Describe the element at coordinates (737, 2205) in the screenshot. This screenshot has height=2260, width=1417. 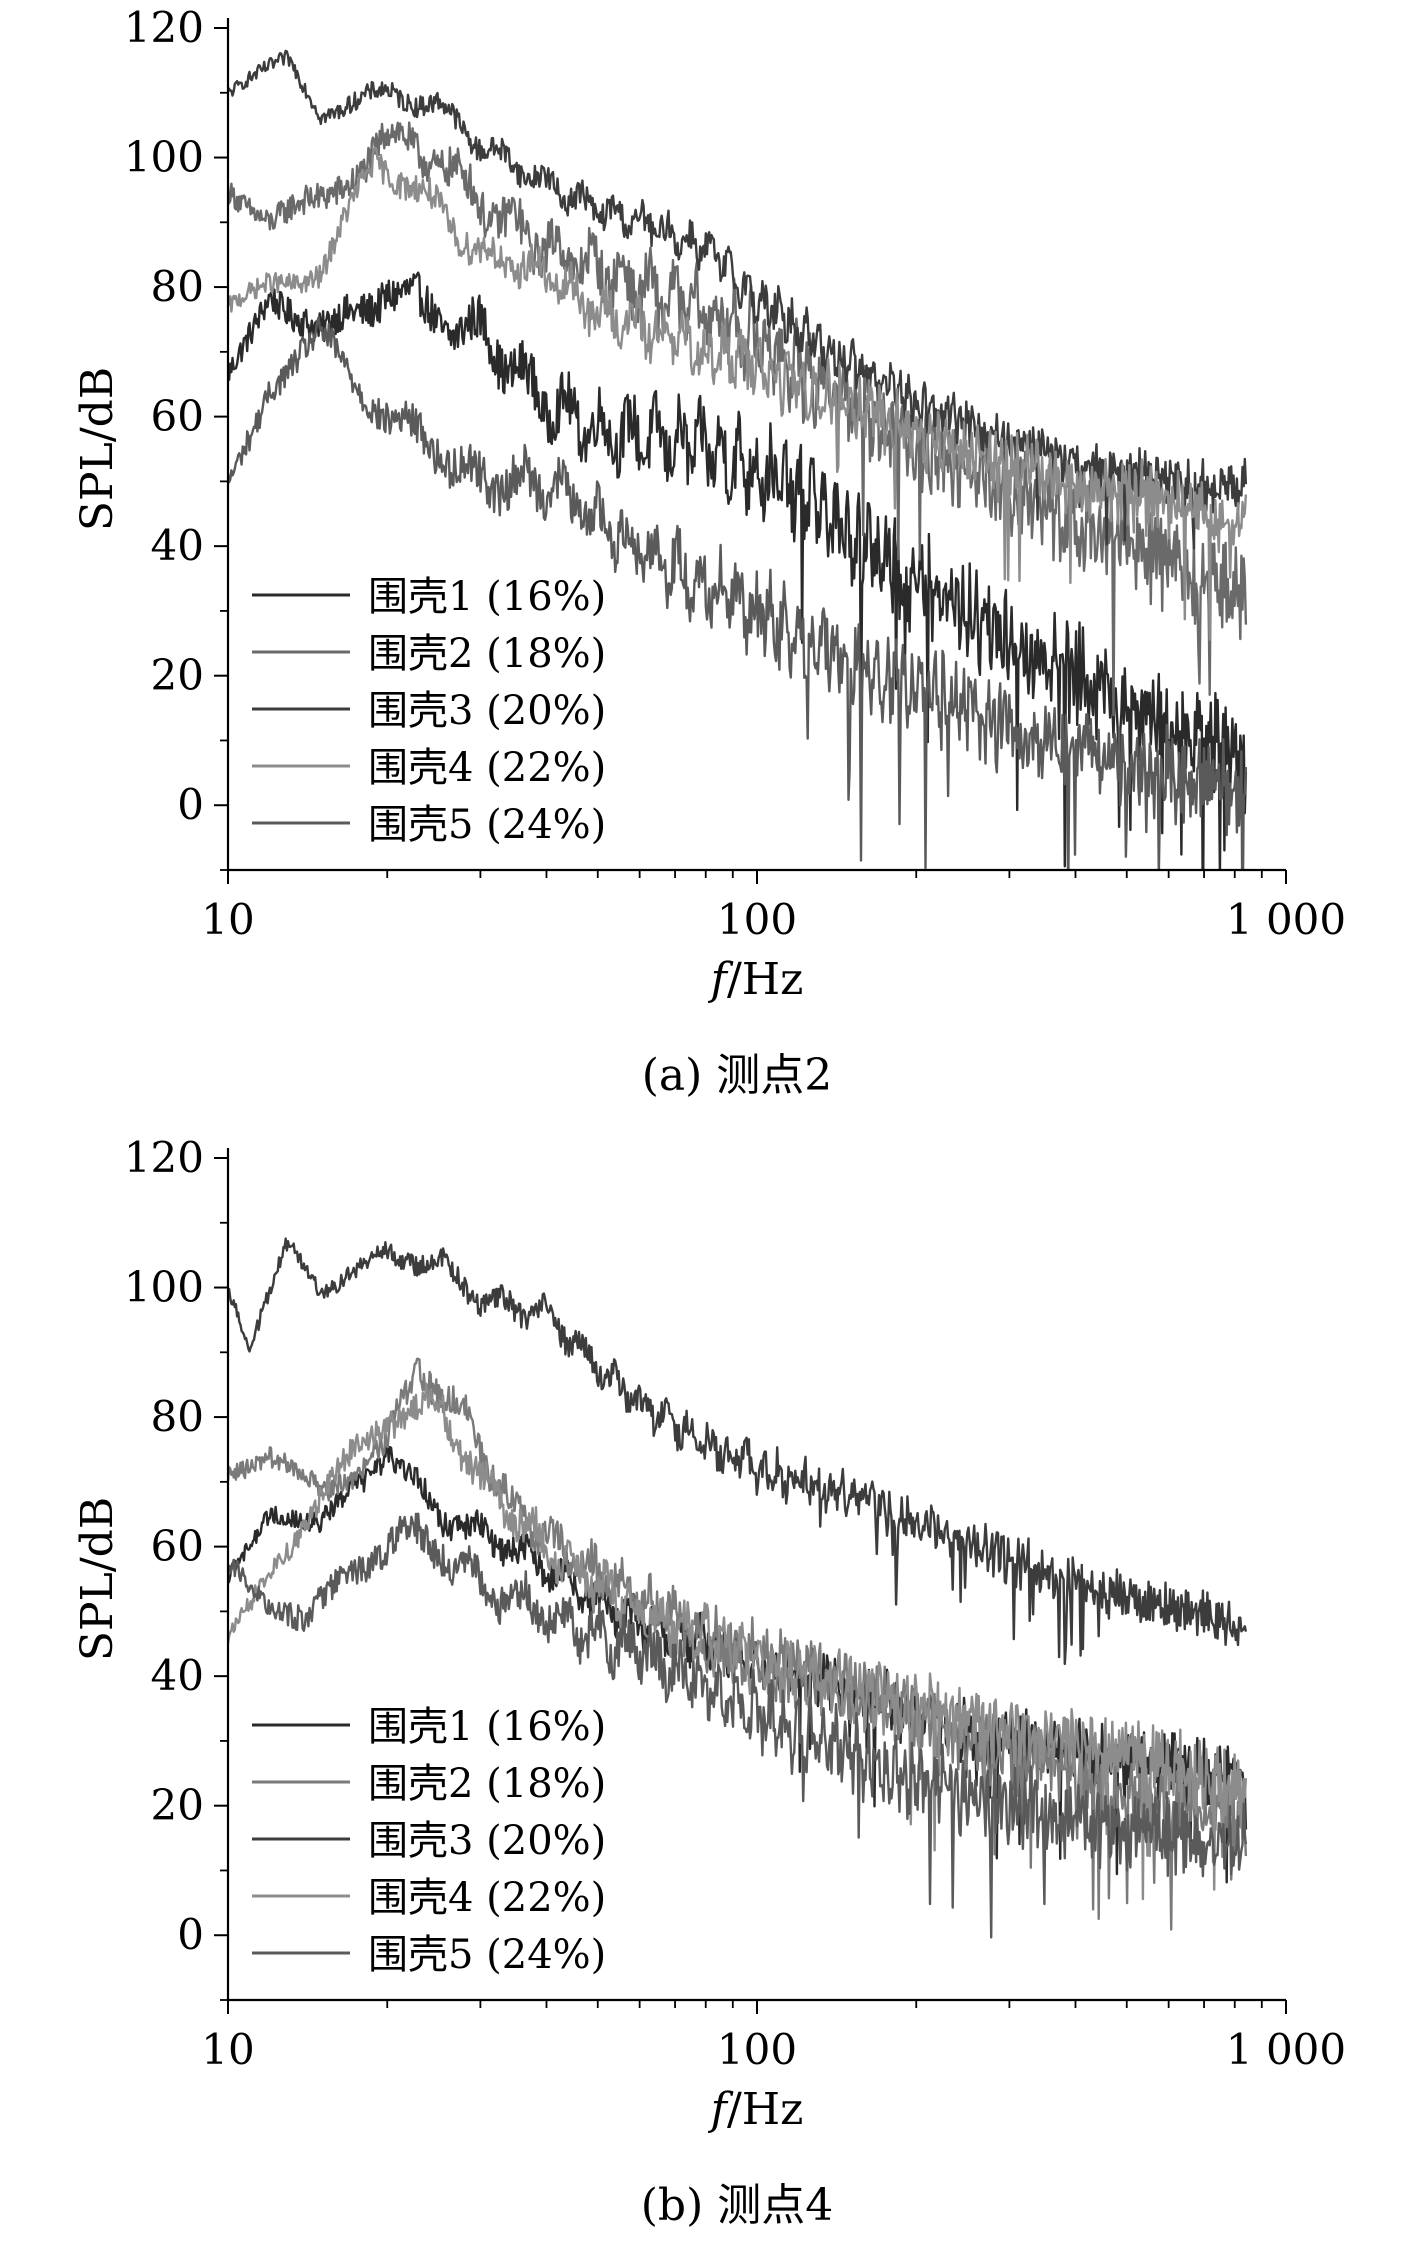
I see `chart-caption: (b) 测点4` at that location.